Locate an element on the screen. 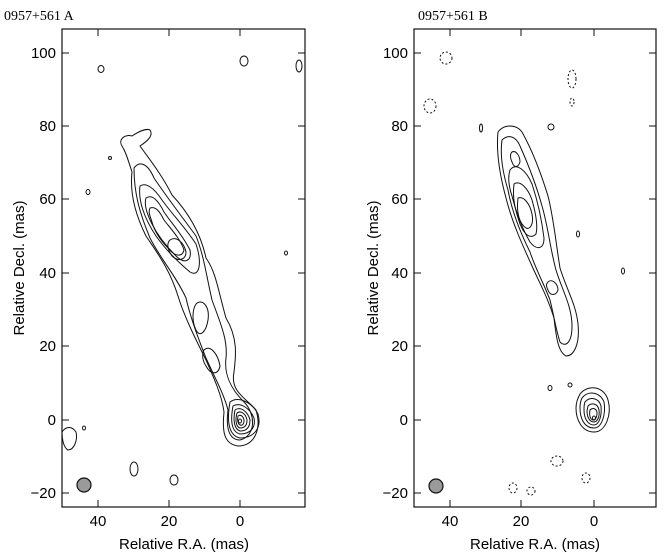 The height and width of the screenshot is (559, 667). panel-b-ytick-label: 80 is located at coordinates (399, 126).